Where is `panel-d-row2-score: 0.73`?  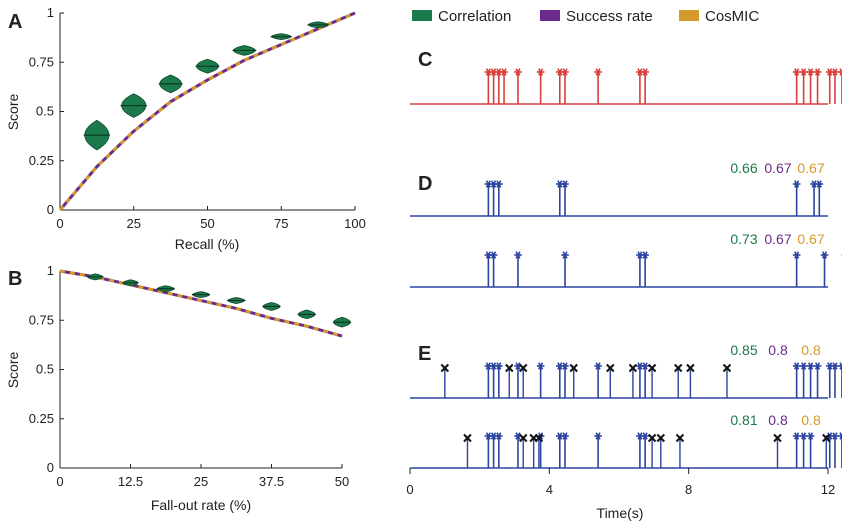 panel-d-row2-score: 0.73 is located at coordinates (743, 239).